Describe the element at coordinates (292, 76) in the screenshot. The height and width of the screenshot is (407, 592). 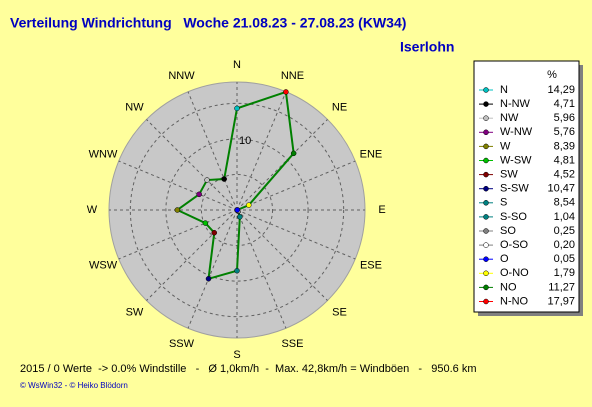
I see `direction-label: NNE` at that location.